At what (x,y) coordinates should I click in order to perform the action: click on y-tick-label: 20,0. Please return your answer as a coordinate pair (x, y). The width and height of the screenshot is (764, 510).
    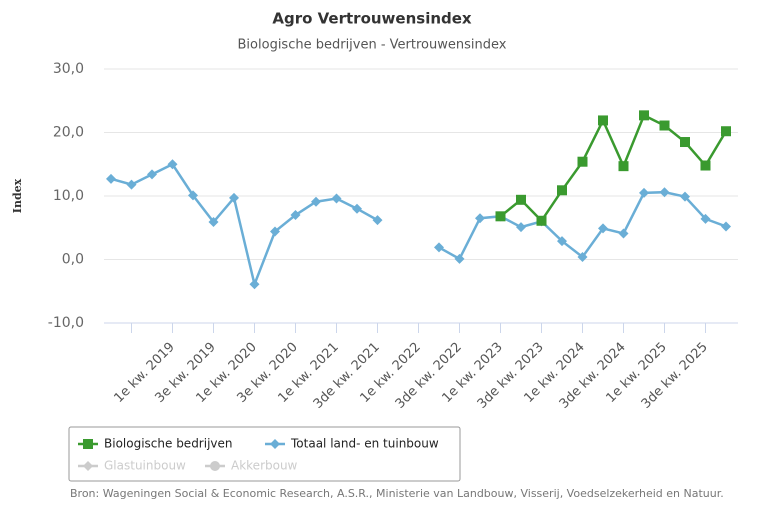
    Looking at the image, I should click on (68, 133).